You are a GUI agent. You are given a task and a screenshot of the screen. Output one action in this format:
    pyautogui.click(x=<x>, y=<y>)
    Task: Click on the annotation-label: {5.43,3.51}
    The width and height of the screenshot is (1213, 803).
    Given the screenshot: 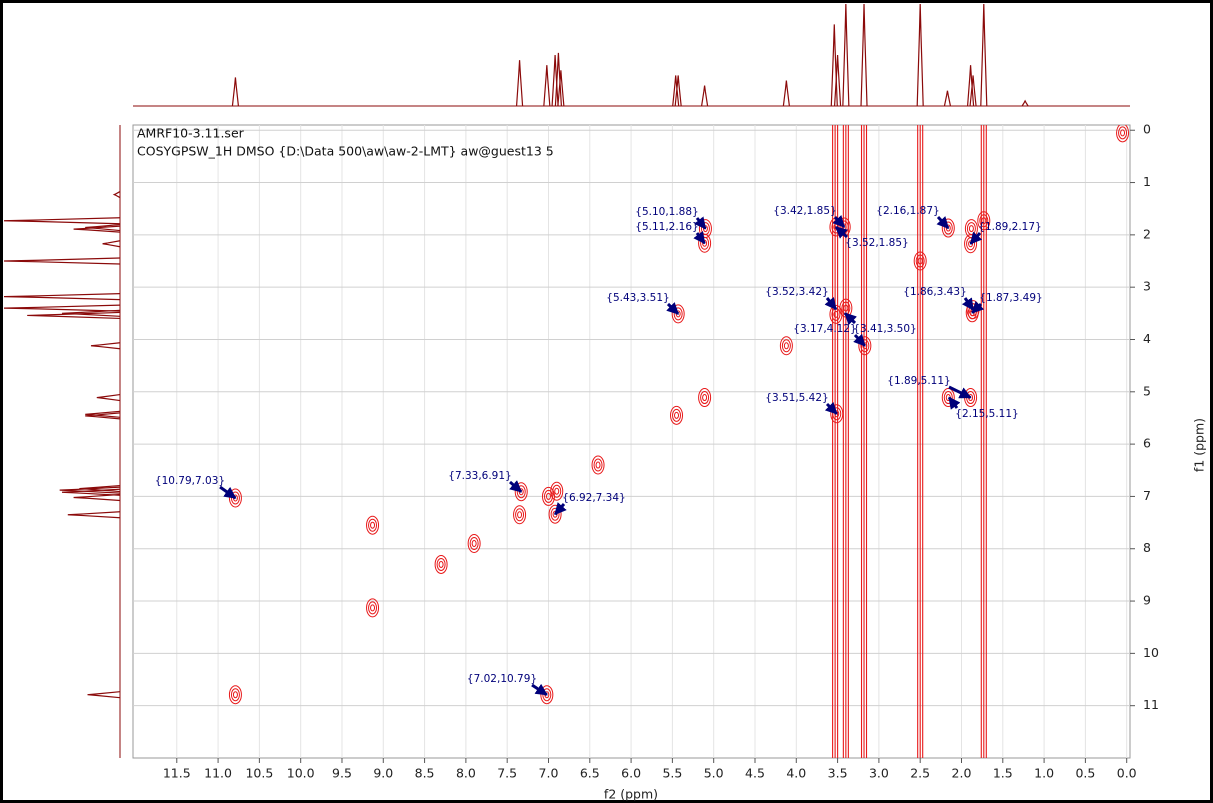 What is the action you would take?
    pyautogui.click(x=637, y=298)
    